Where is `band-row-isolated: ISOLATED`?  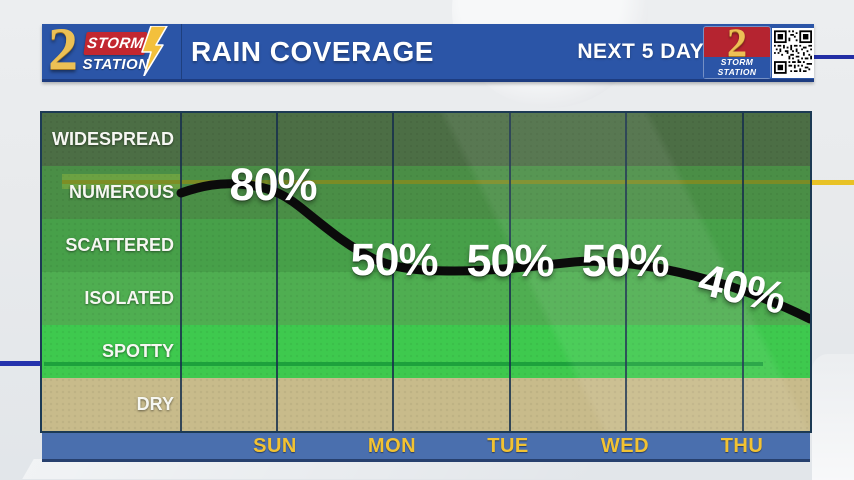
band-row-isolated: ISOLATED is located at coordinates (426, 298).